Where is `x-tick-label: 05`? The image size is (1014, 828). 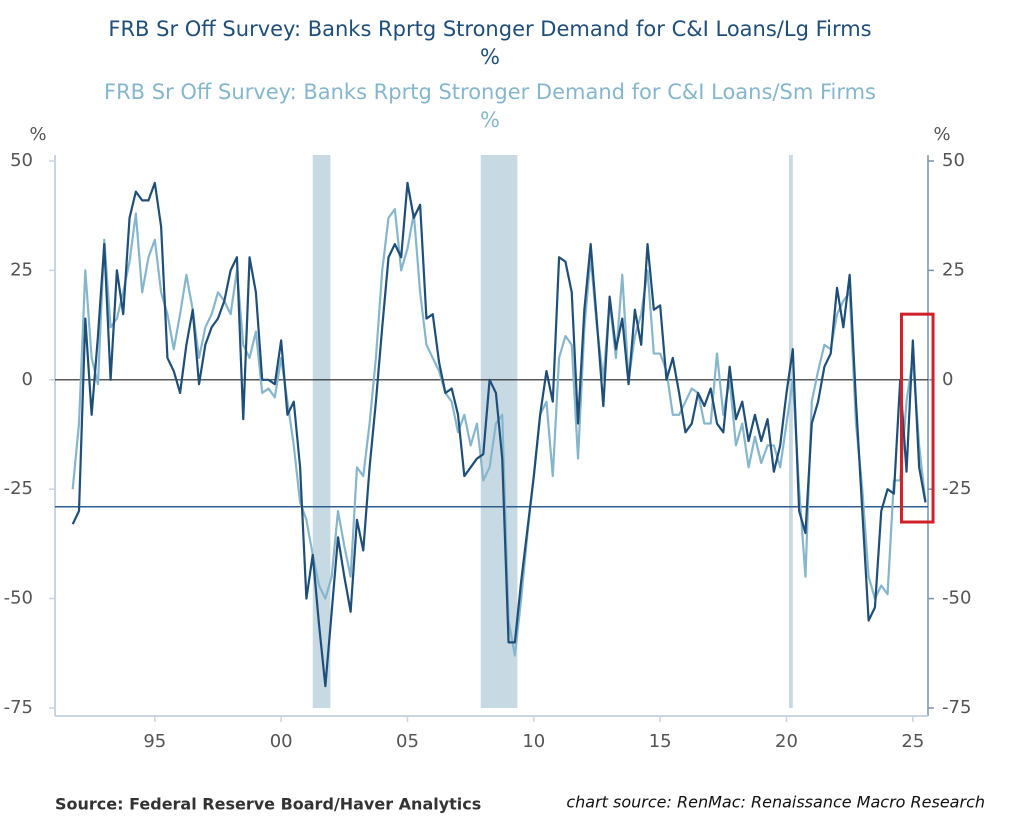 x-tick-label: 05 is located at coordinates (407, 741).